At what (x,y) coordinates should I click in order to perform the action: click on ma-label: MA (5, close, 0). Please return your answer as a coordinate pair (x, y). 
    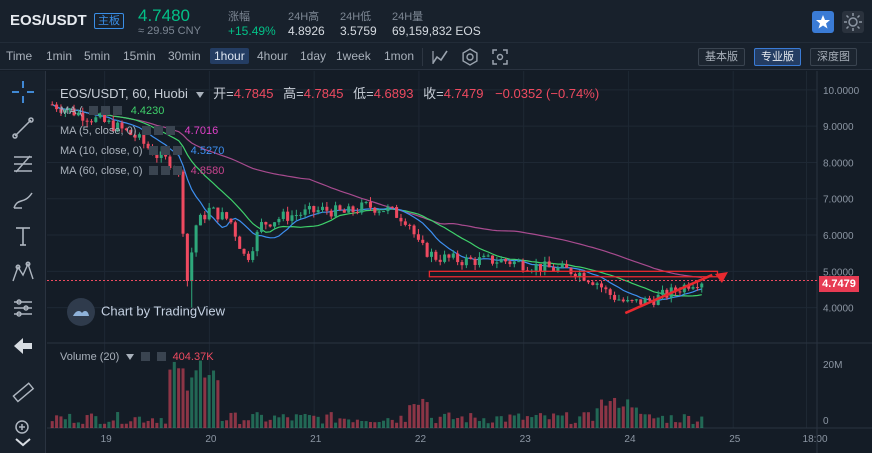
    Looking at the image, I should click on (98, 131).